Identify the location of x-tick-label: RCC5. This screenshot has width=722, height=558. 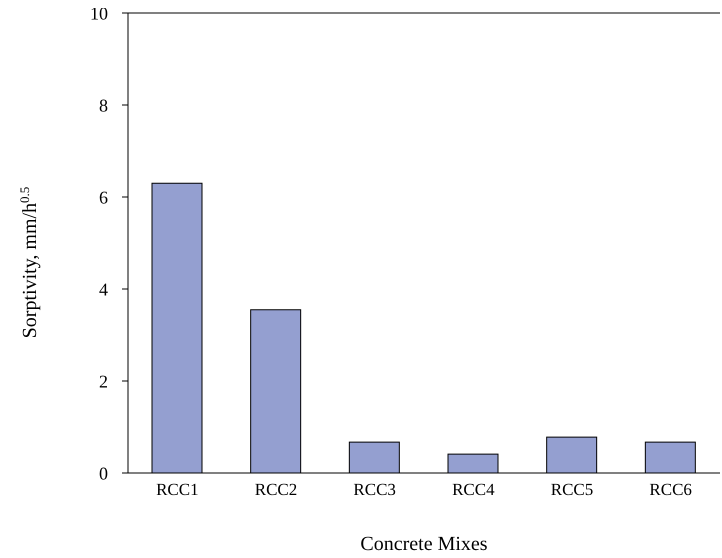
(572, 490).